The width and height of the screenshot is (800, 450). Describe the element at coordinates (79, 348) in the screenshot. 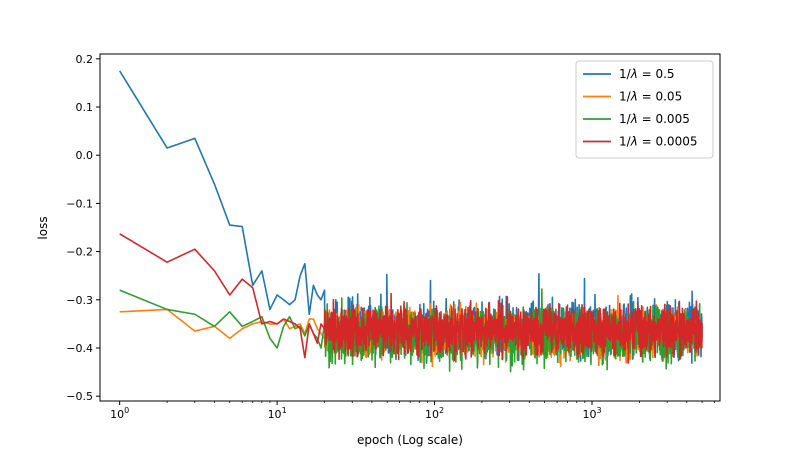

I see `y-tick-label-6: −0.4` at that location.